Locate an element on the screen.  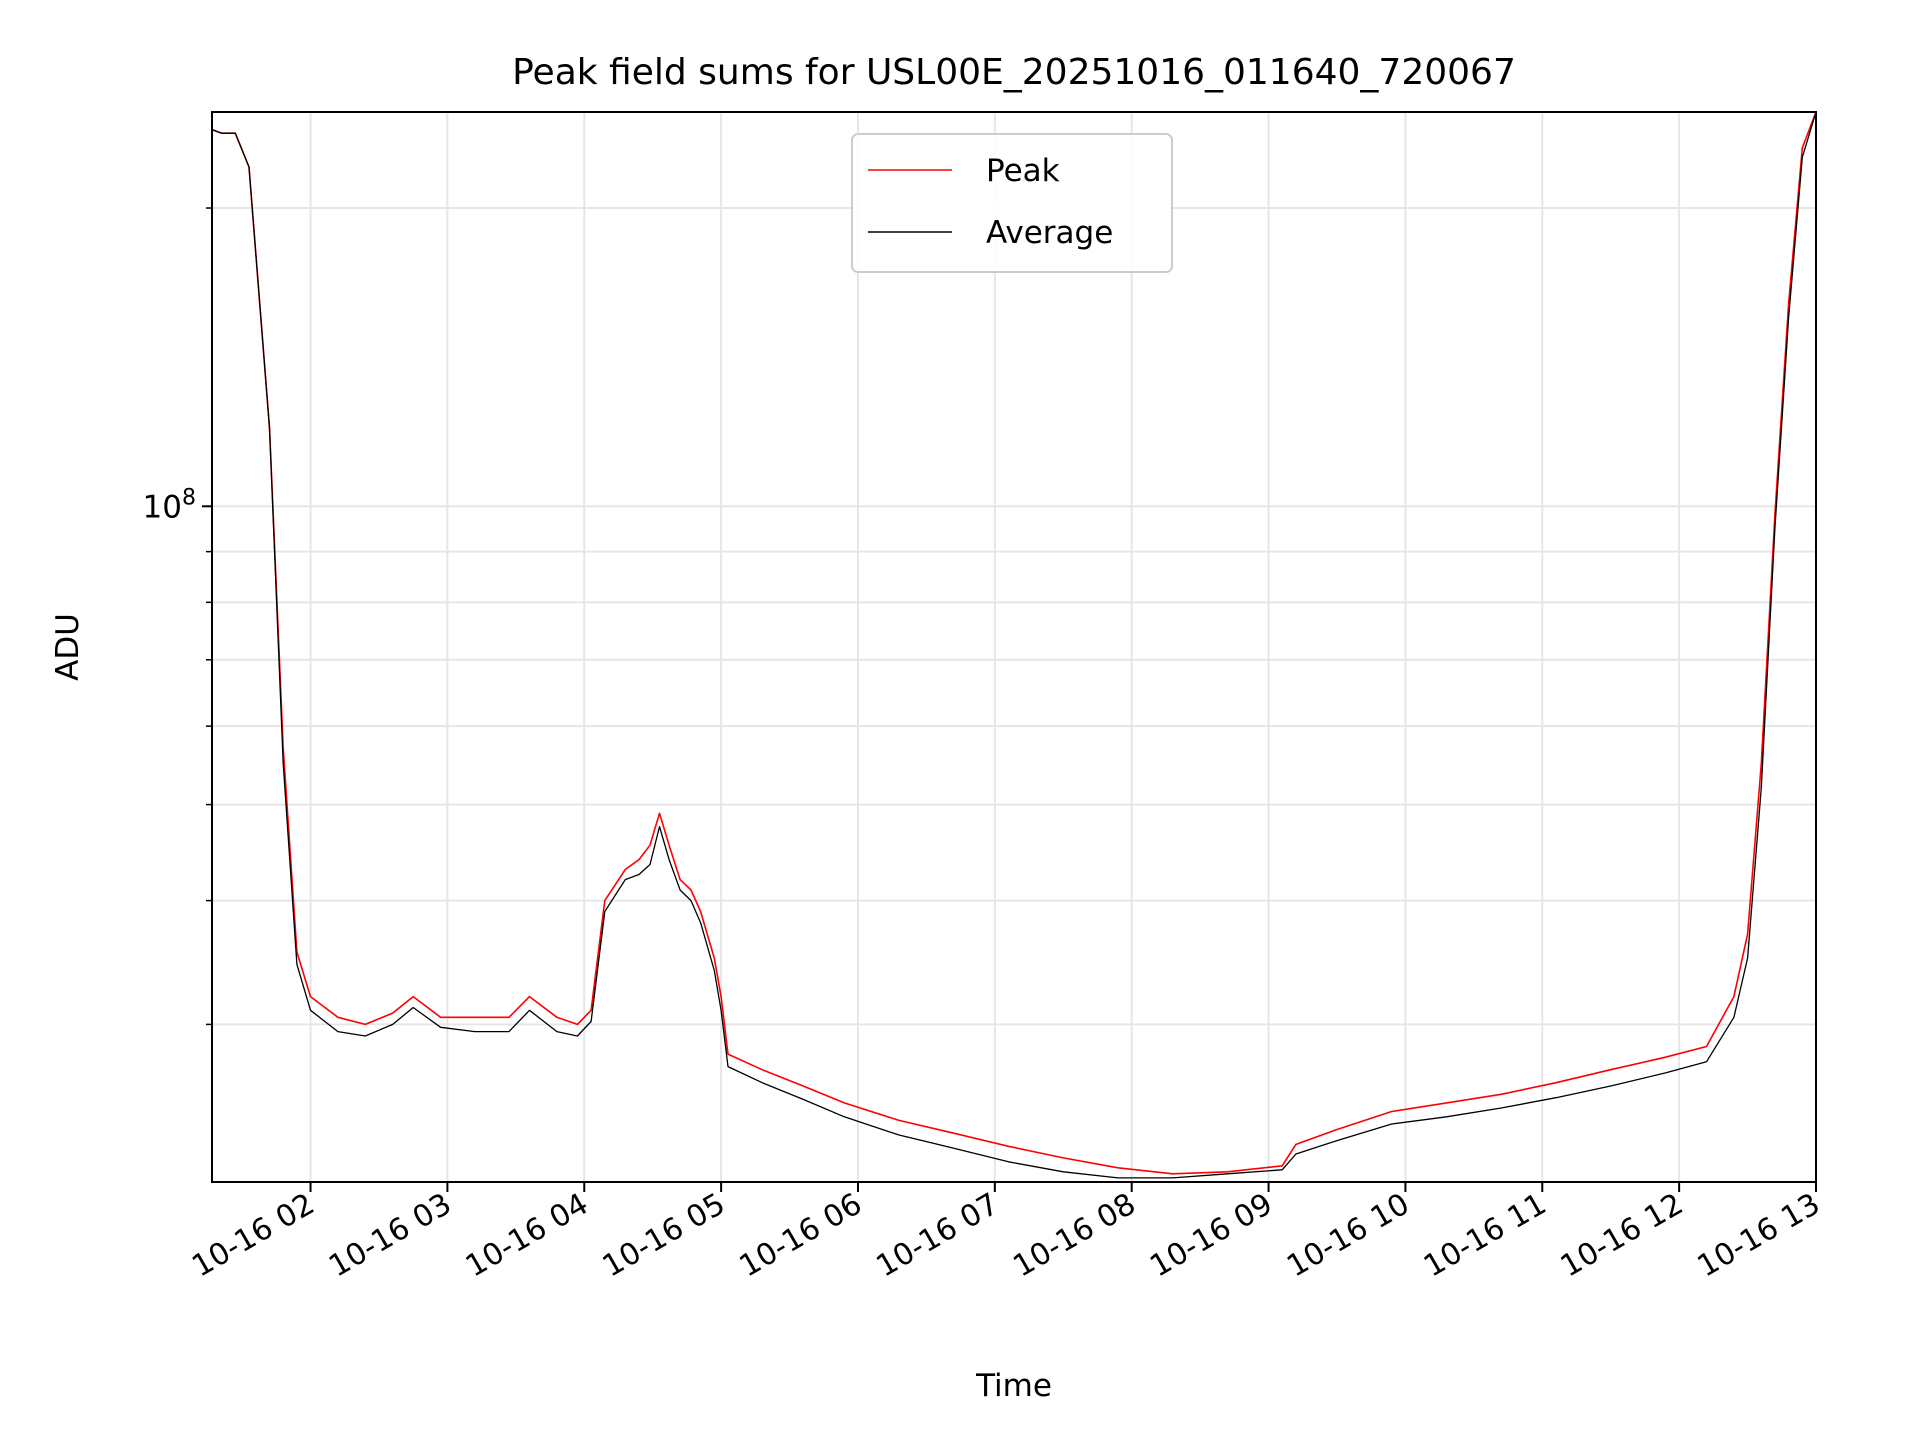
legend-label-average: Average is located at coordinates (1049, 233).